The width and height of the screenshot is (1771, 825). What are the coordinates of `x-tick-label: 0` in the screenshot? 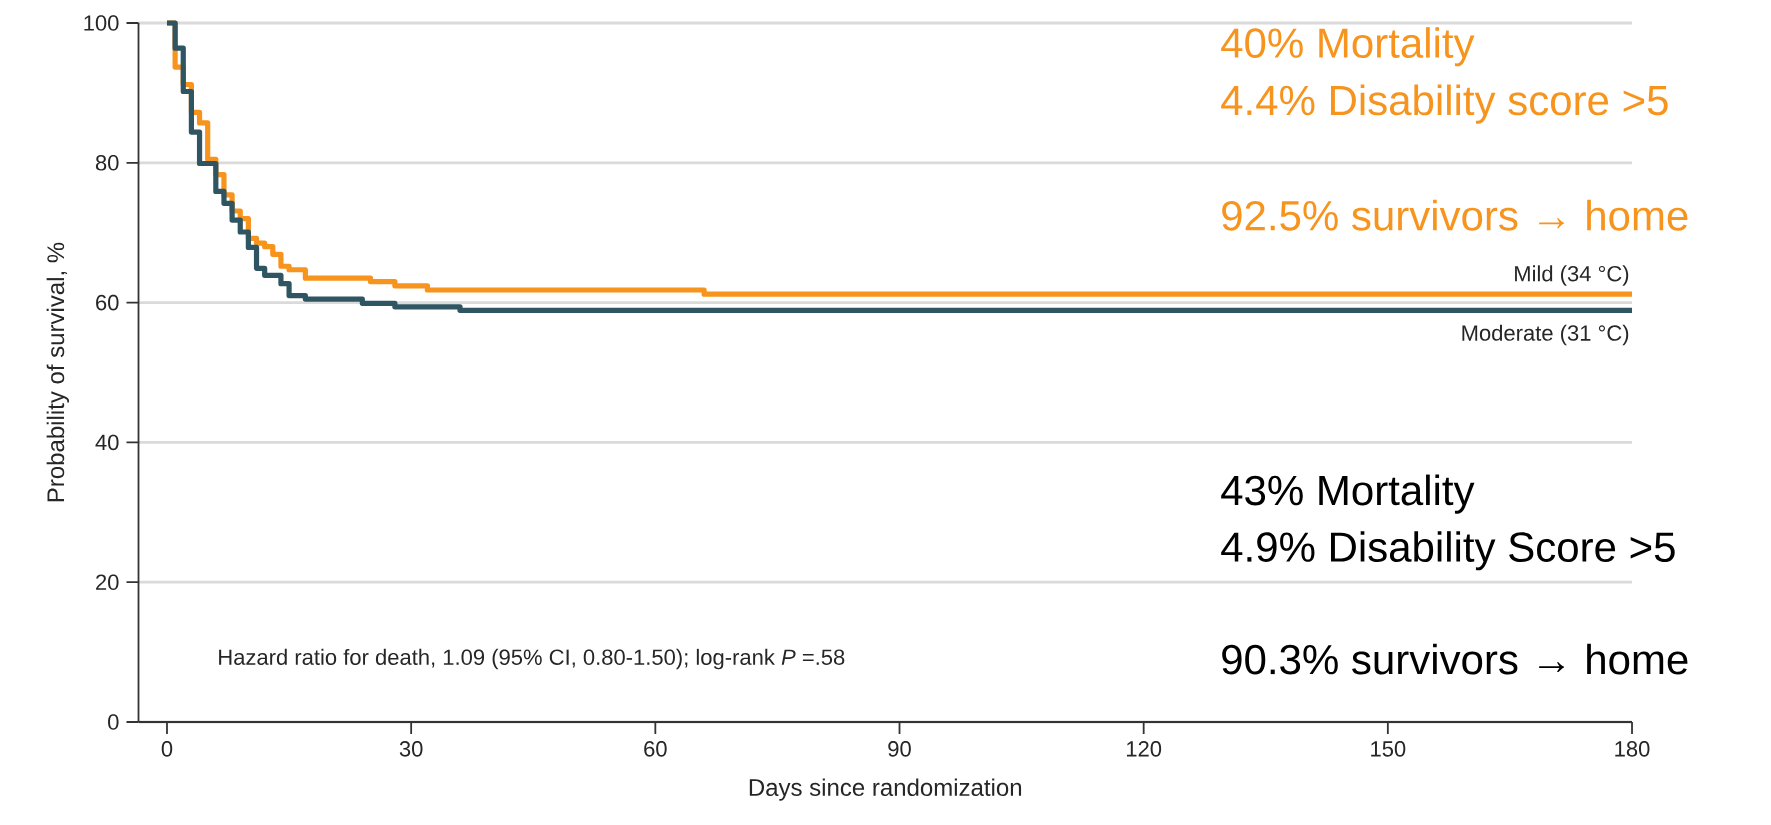 It's located at (167, 749).